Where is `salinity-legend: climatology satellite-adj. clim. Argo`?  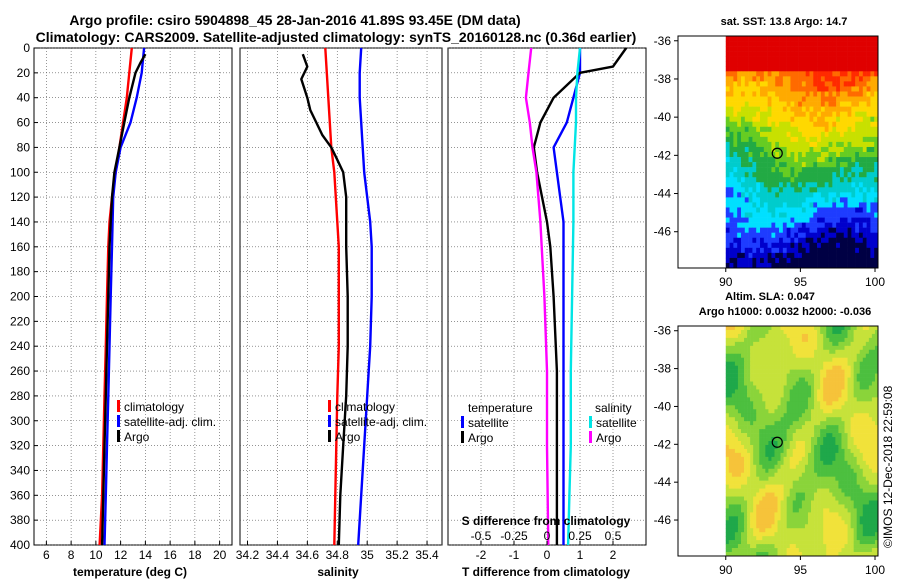 salinity-legend: climatology satellite-adj. clim. Argo is located at coordinates (377, 422).